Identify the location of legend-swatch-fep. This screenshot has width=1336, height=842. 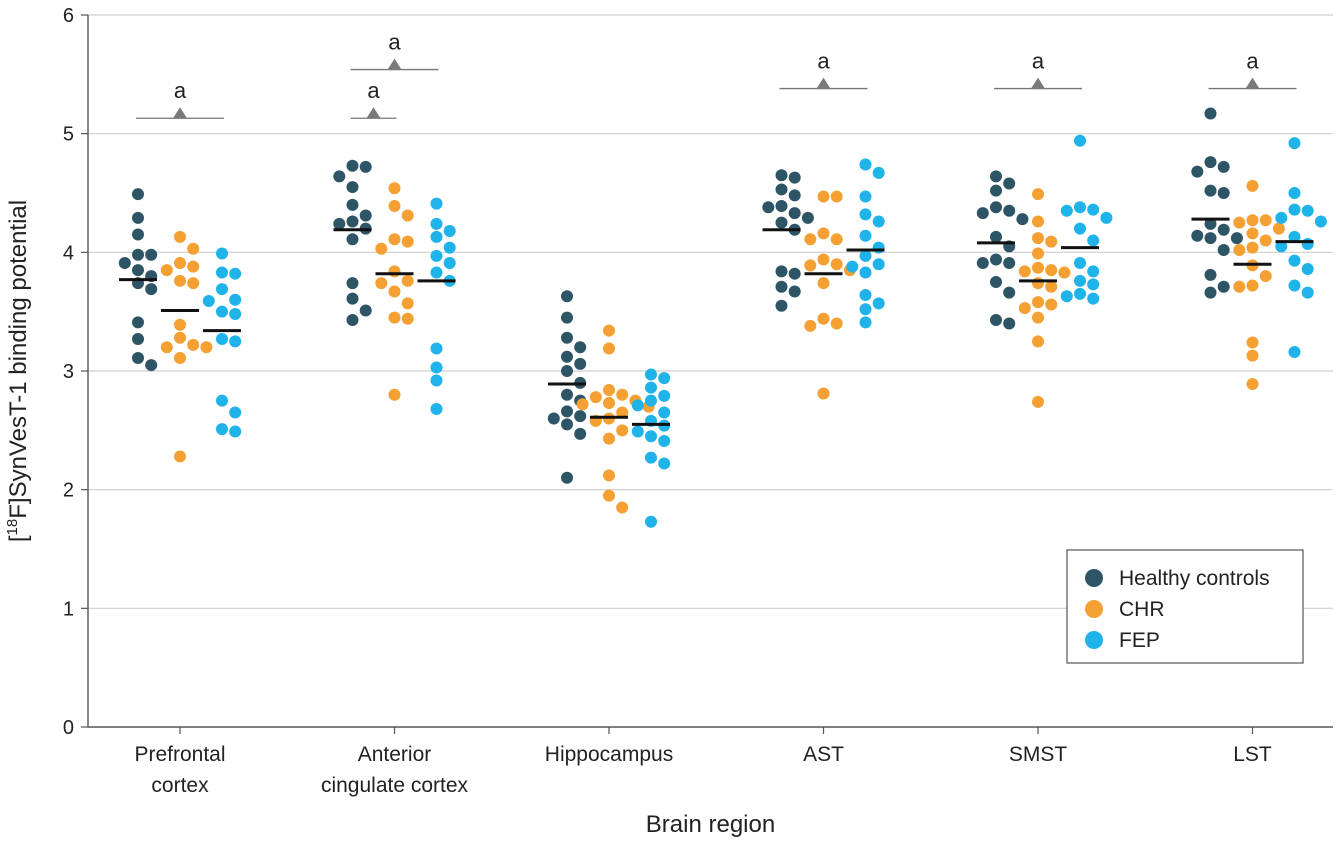
(1094, 640).